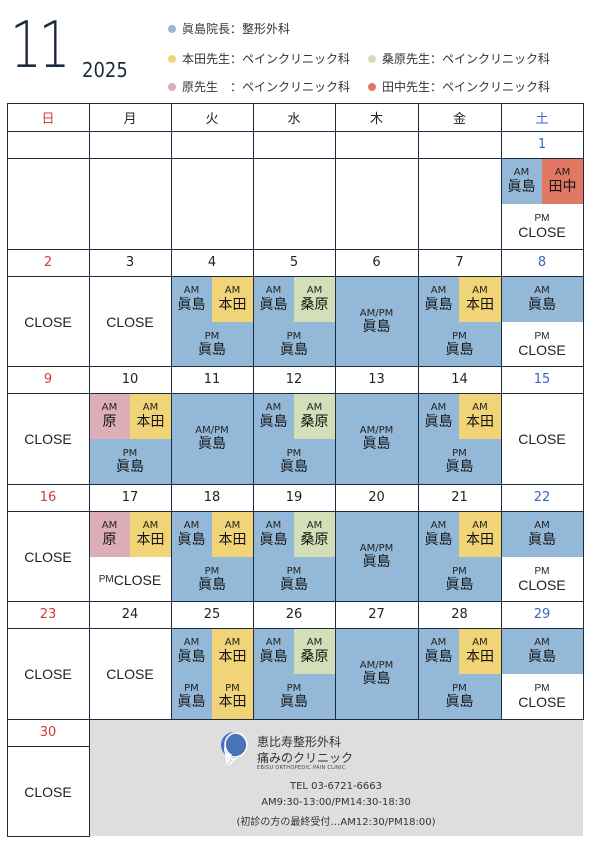 This screenshot has width=592, height=842. I want to click on day-number: 4, so click(212, 262).